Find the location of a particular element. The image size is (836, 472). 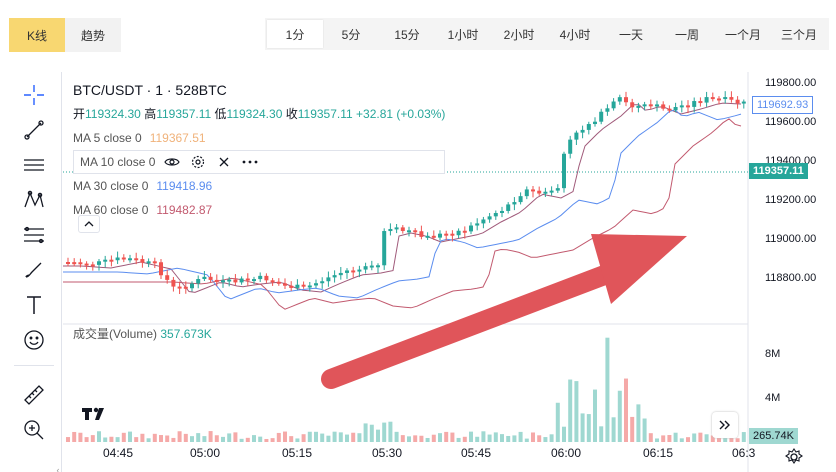

settings-gear-icon is located at coordinates (794, 457).